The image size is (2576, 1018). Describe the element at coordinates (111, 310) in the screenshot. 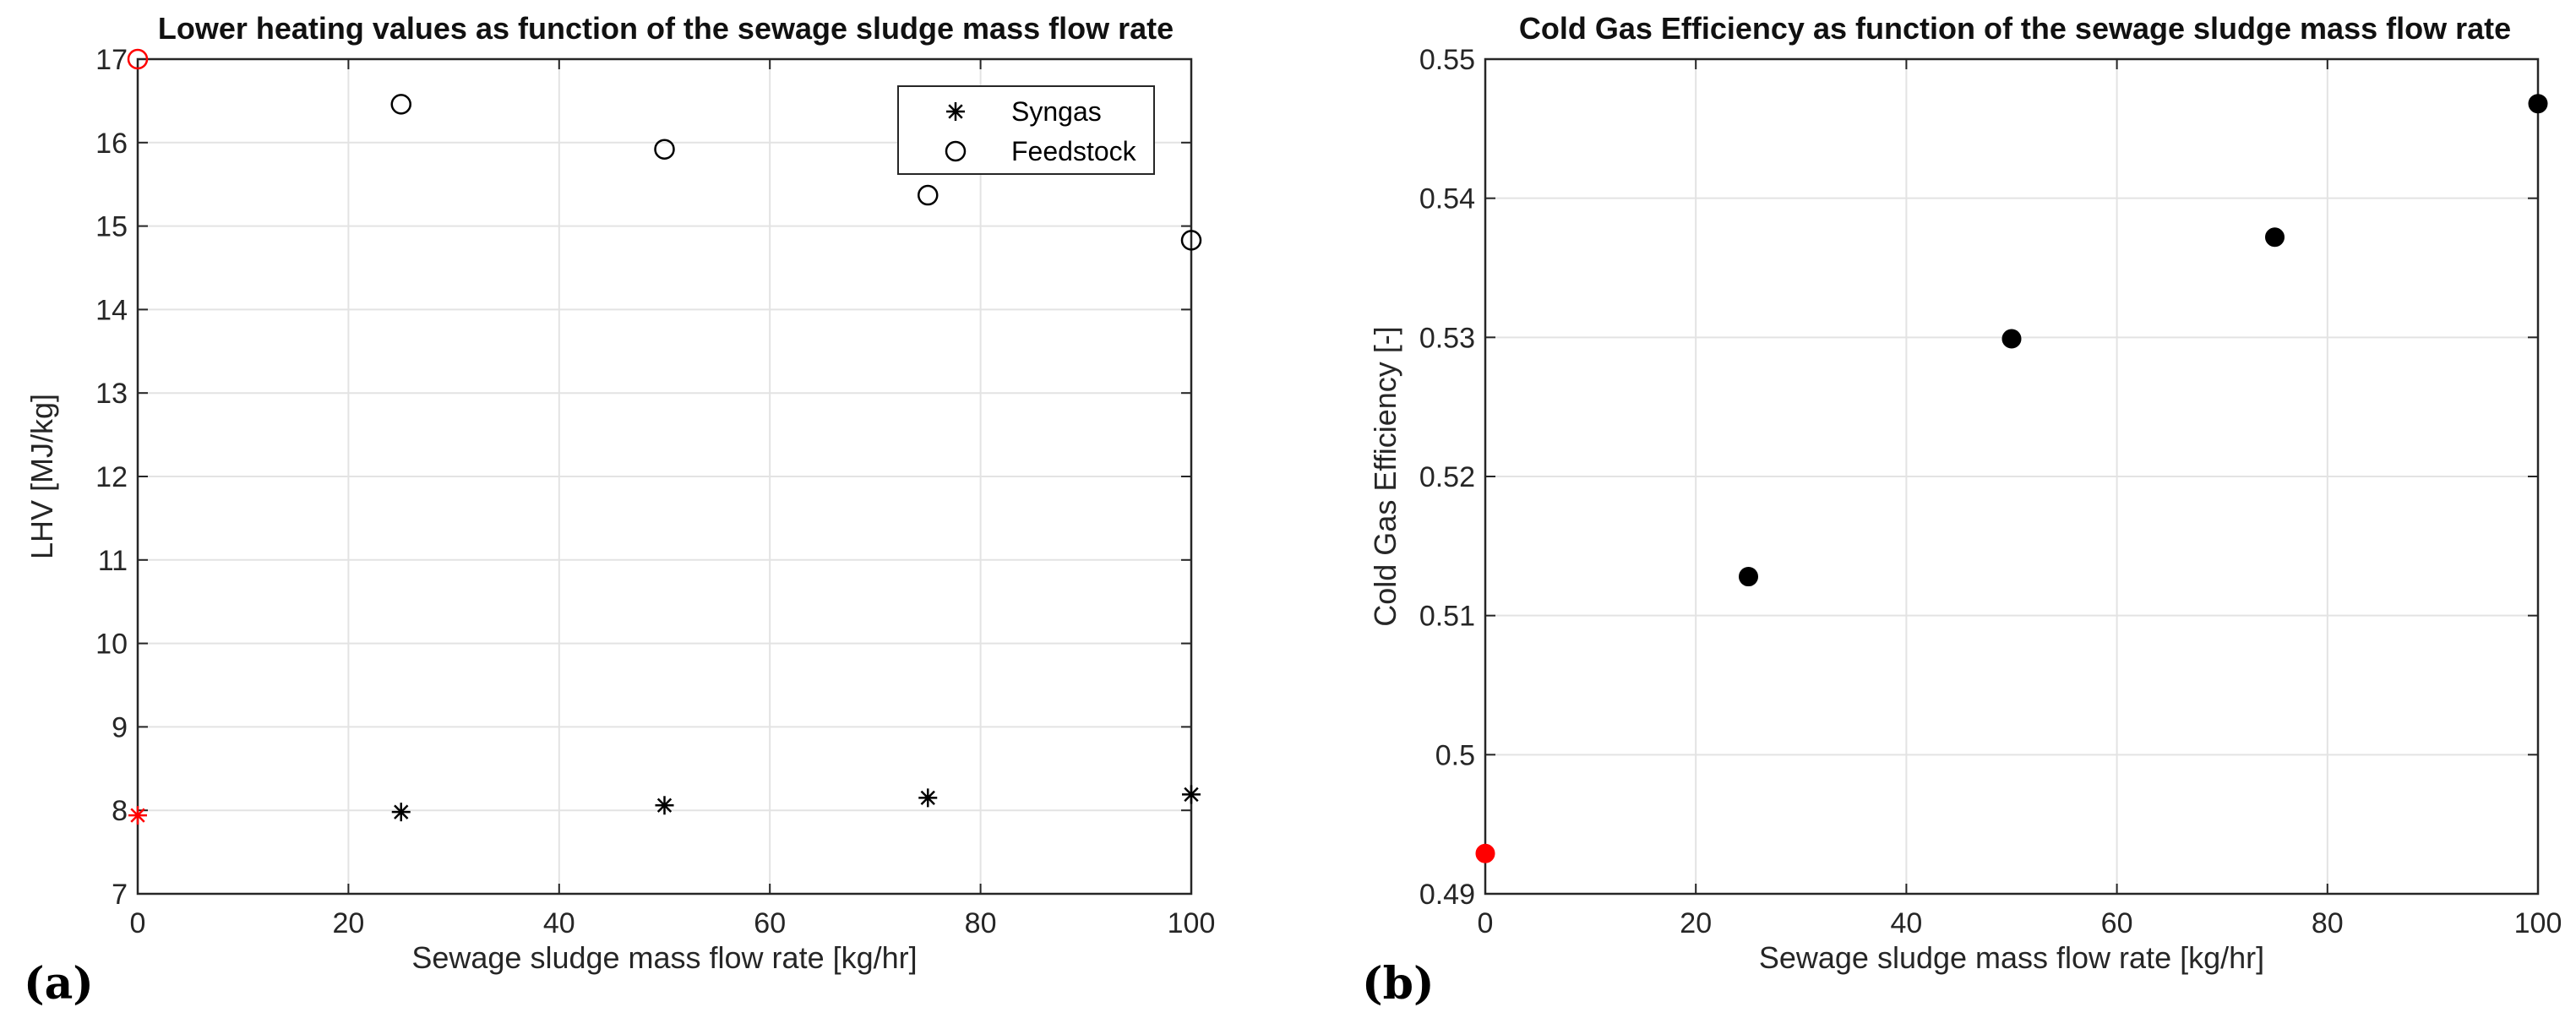

I see `y-tick-label: 14` at that location.